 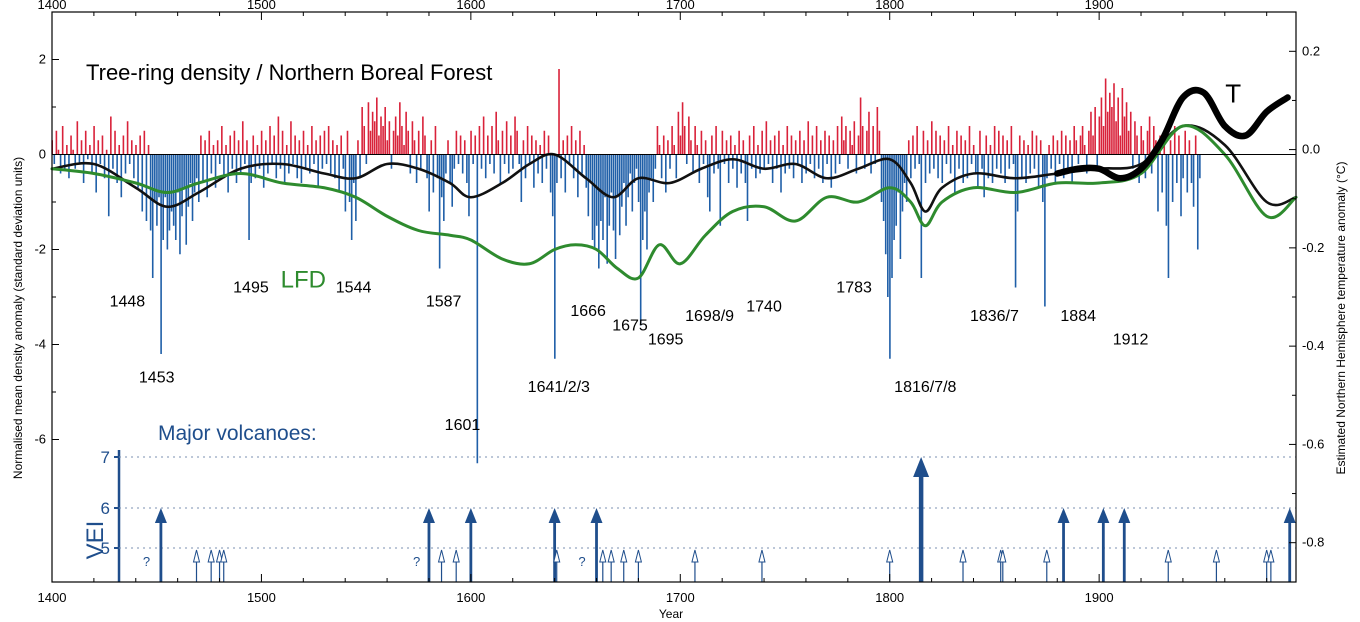 I want to click on vei5-arrowhead, so click(x=611, y=556).